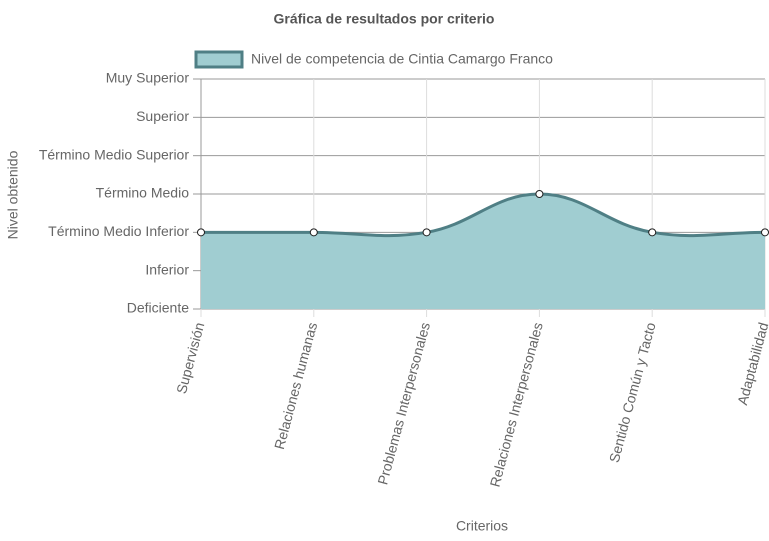  What do you see at coordinates (295, 386) in the screenshot?
I see `x-tick-label: Relaciones humanas` at bounding box center [295, 386].